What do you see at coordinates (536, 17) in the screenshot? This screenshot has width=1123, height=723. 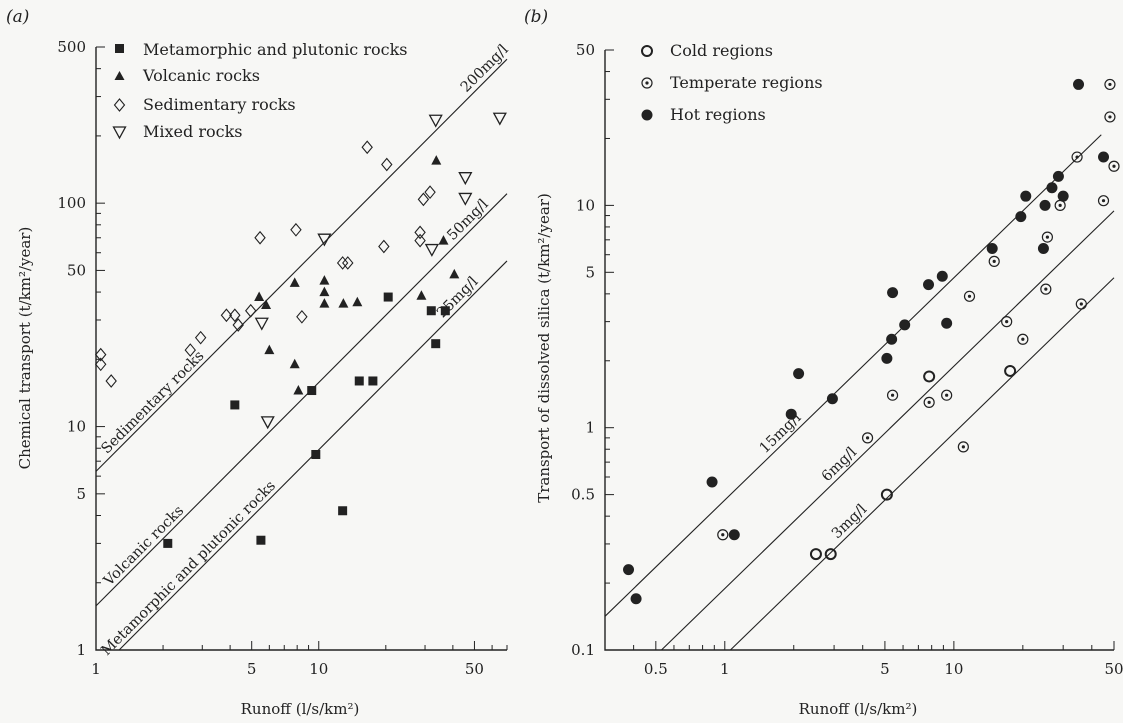 I see `panel-b-label: (b)` at bounding box center [536, 17].